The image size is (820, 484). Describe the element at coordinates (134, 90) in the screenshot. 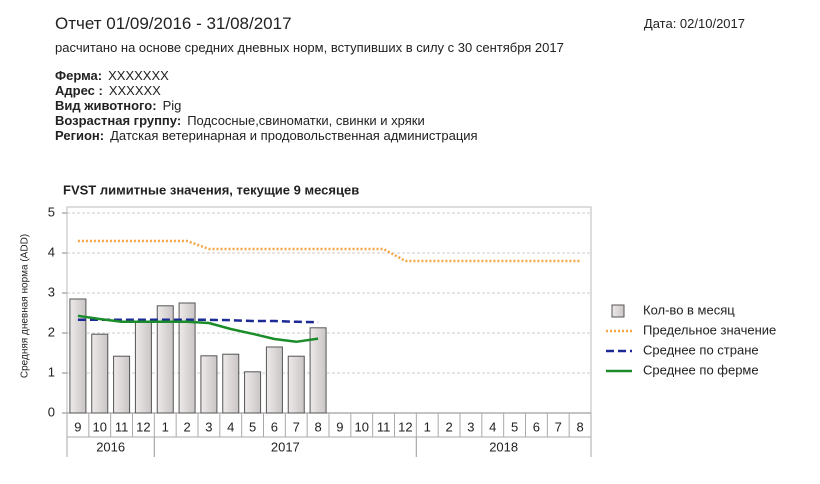

I see `field-value: XXXXXX` at that location.